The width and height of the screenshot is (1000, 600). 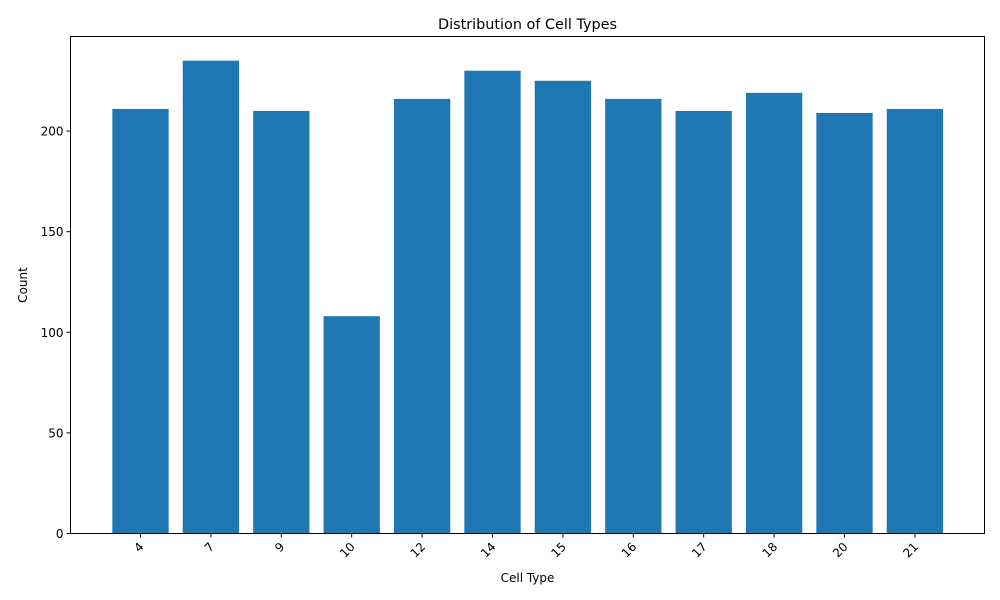 What do you see at coordinates (52, 333) in the screenshot?
I see `y-tick-label: 100` at bounding box center [52, 333].